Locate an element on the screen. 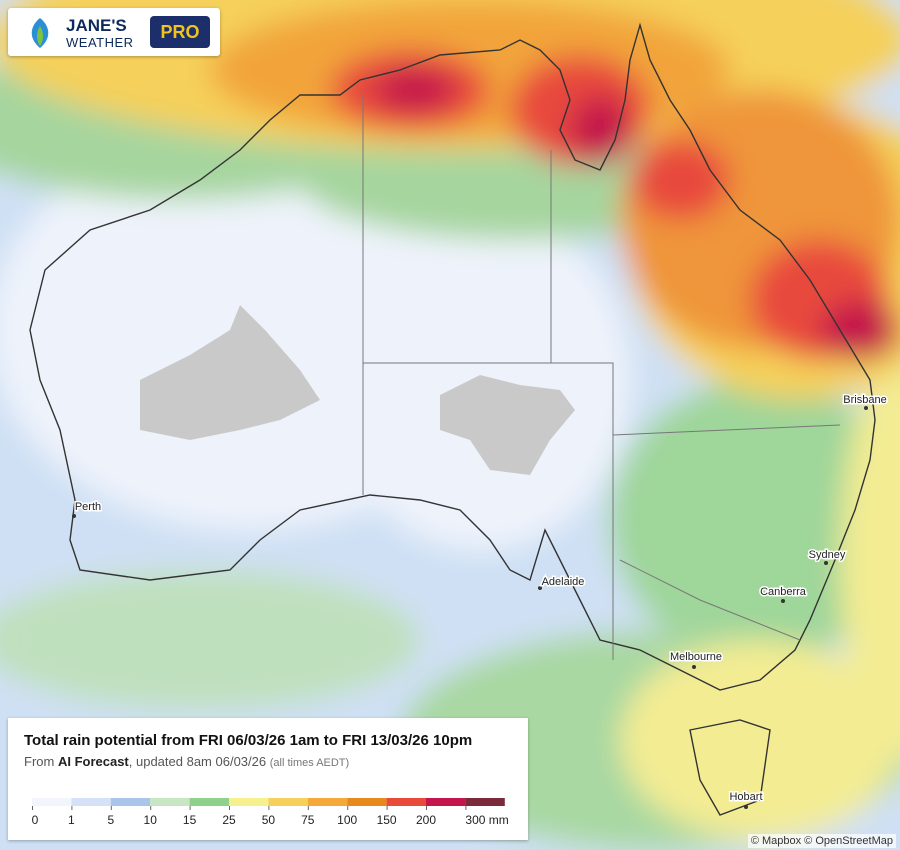  legend: 0 1 5 10 15 25 50 75 100 150 200 300 mm is located at coordinates (270, 812).